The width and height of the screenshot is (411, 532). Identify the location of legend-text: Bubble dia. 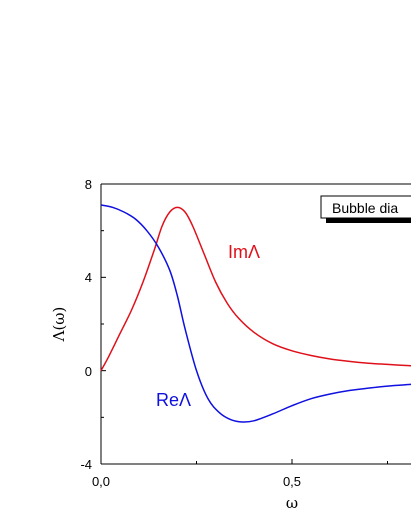
(365, 208).